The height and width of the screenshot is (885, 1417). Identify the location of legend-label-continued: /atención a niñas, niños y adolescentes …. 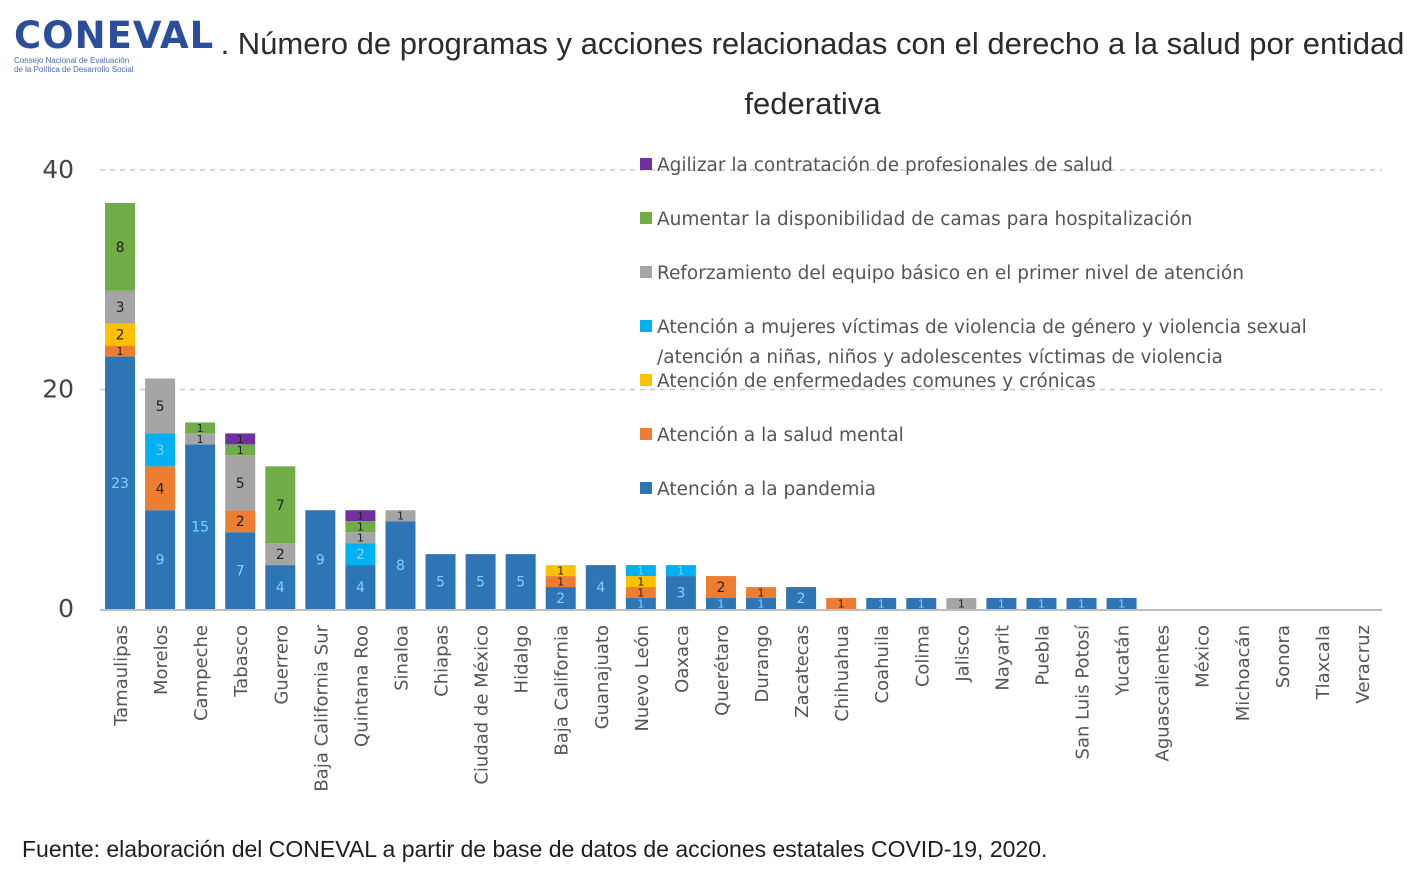
(940, 357).